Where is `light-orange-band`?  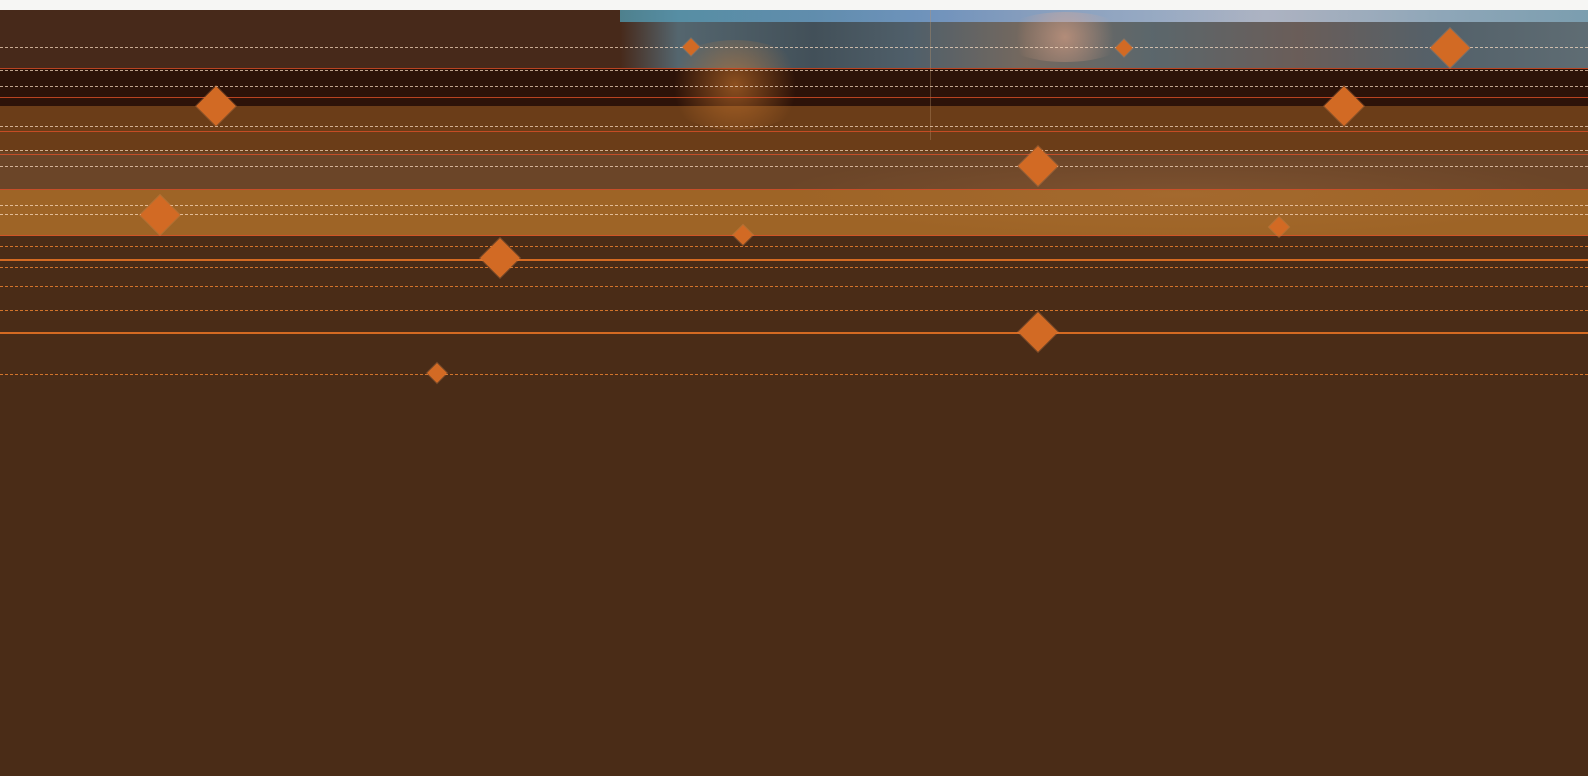 light-orange-band is located at coordinates (794, 213).